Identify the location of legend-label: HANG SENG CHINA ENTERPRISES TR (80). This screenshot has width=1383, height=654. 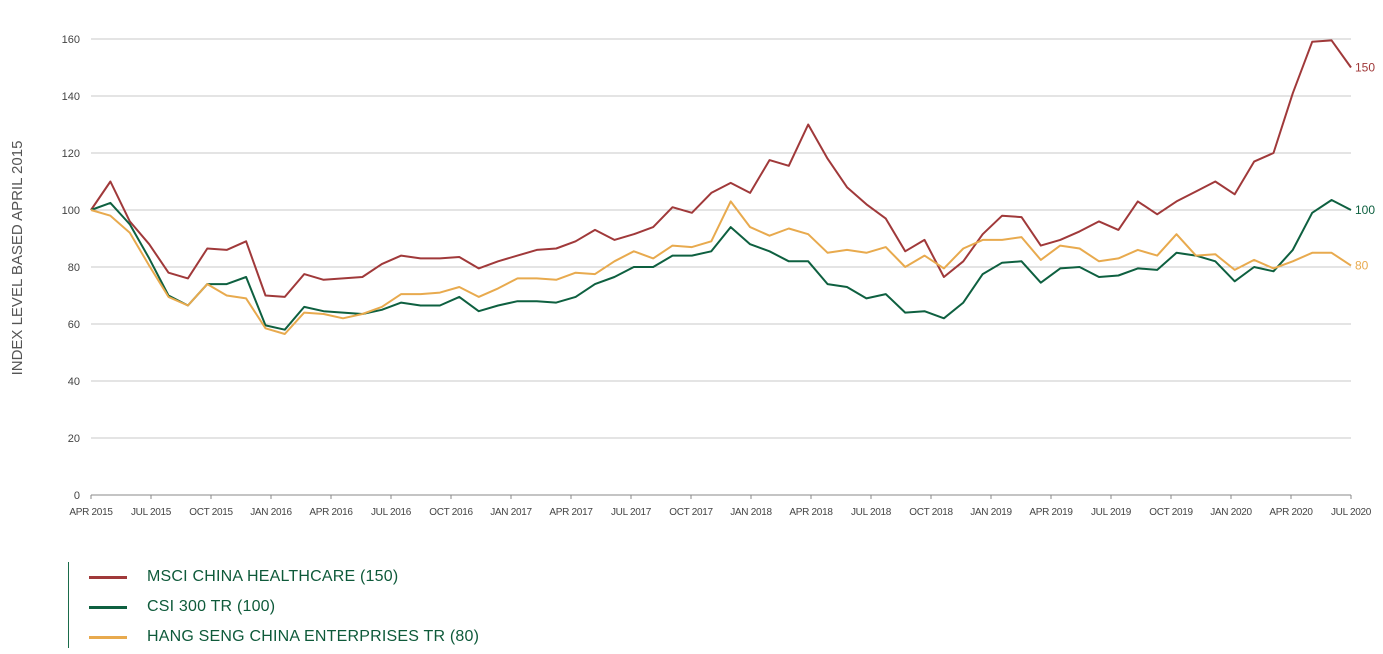
(313, 636).